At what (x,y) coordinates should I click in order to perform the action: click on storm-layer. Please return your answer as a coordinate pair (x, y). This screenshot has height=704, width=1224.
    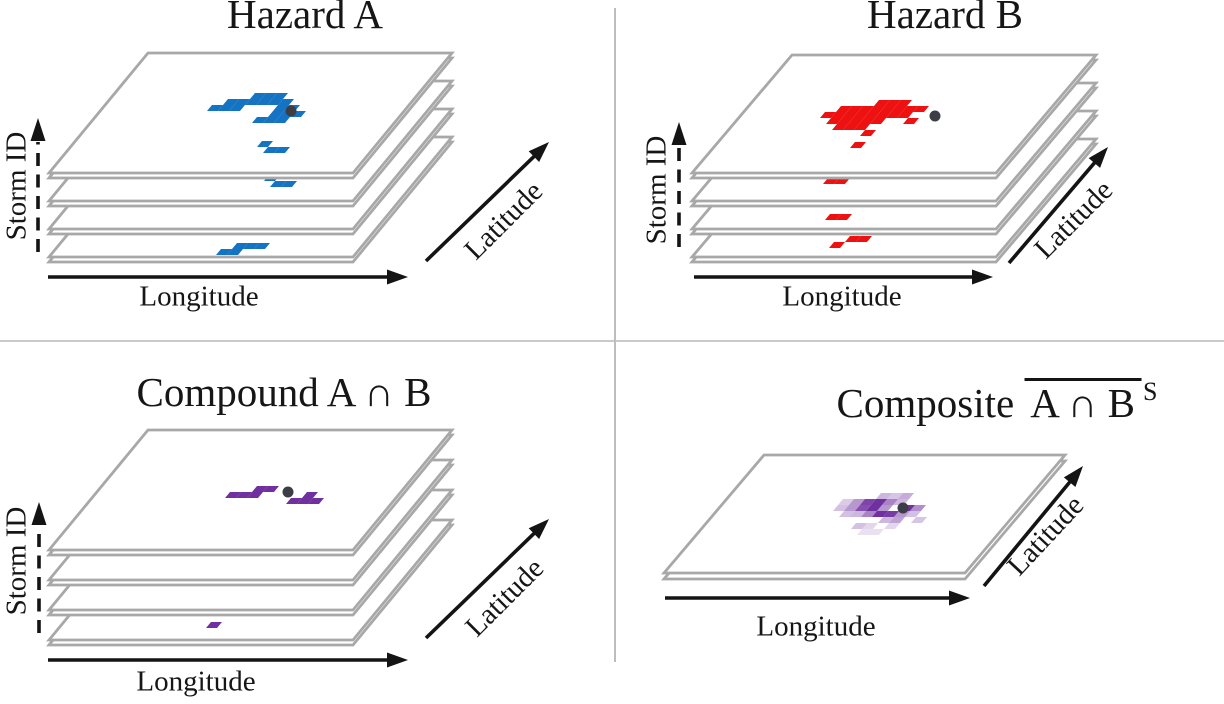
    Looking at the image, I should click on (250, 115).